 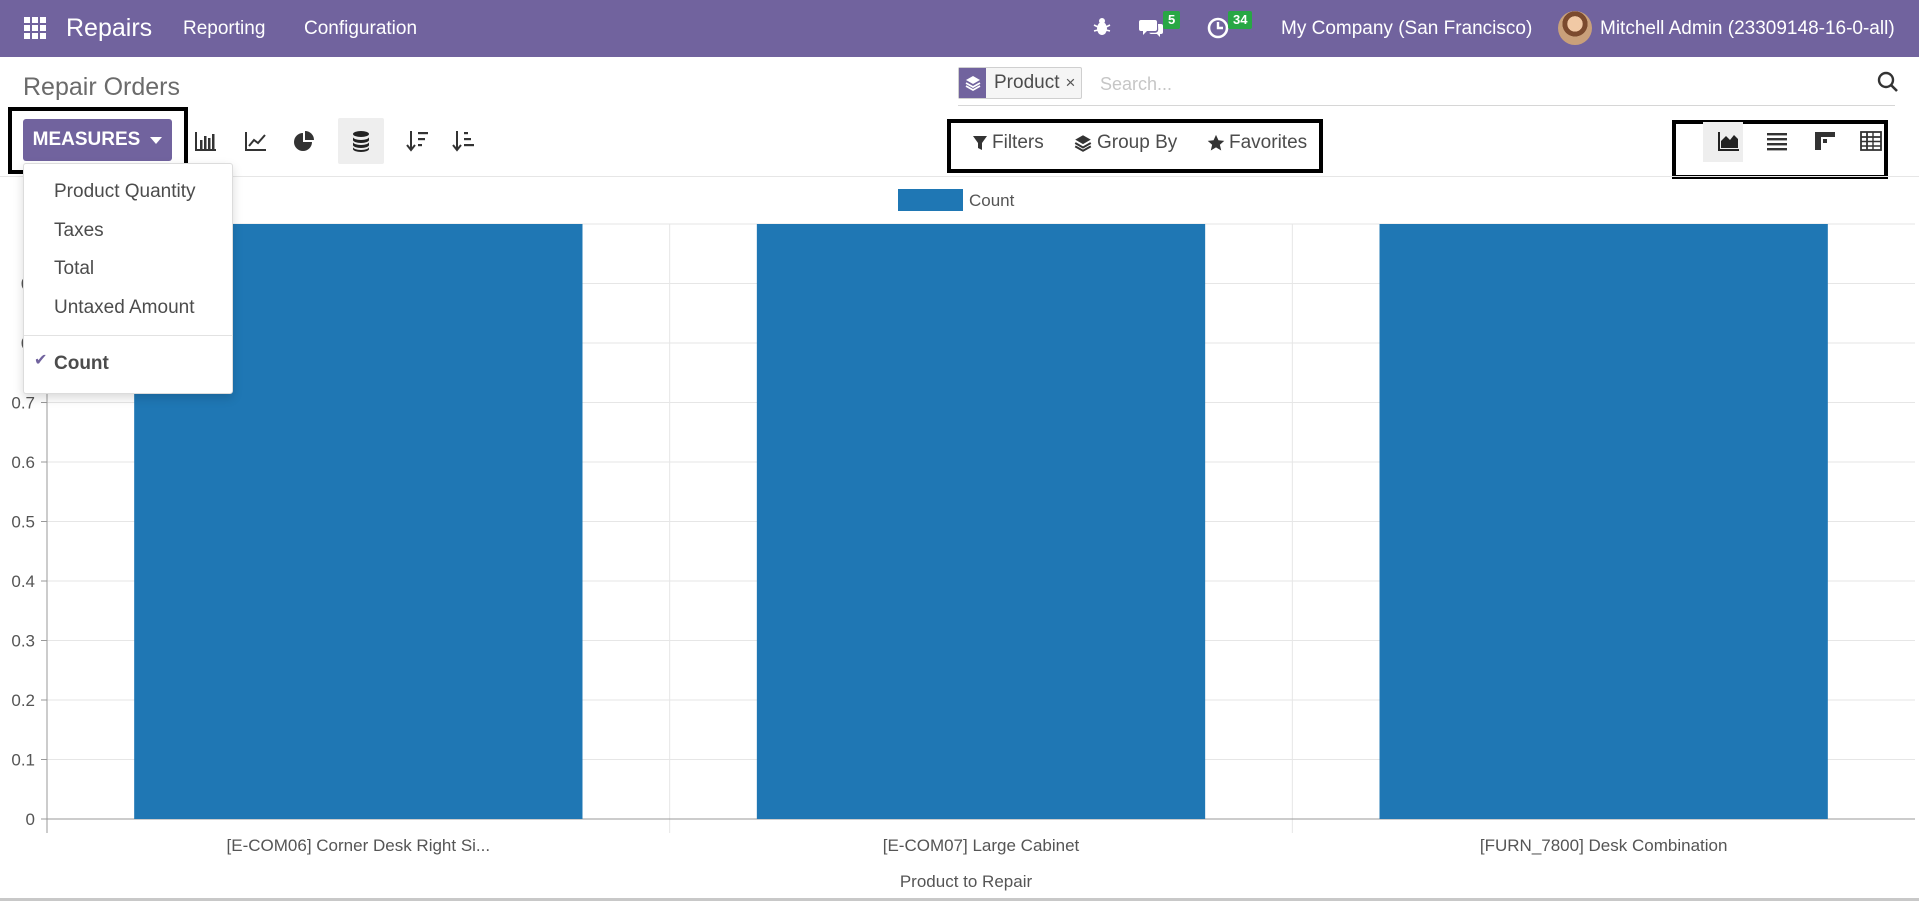 I want to click on chat-icon, so click(x=1152, y=28).